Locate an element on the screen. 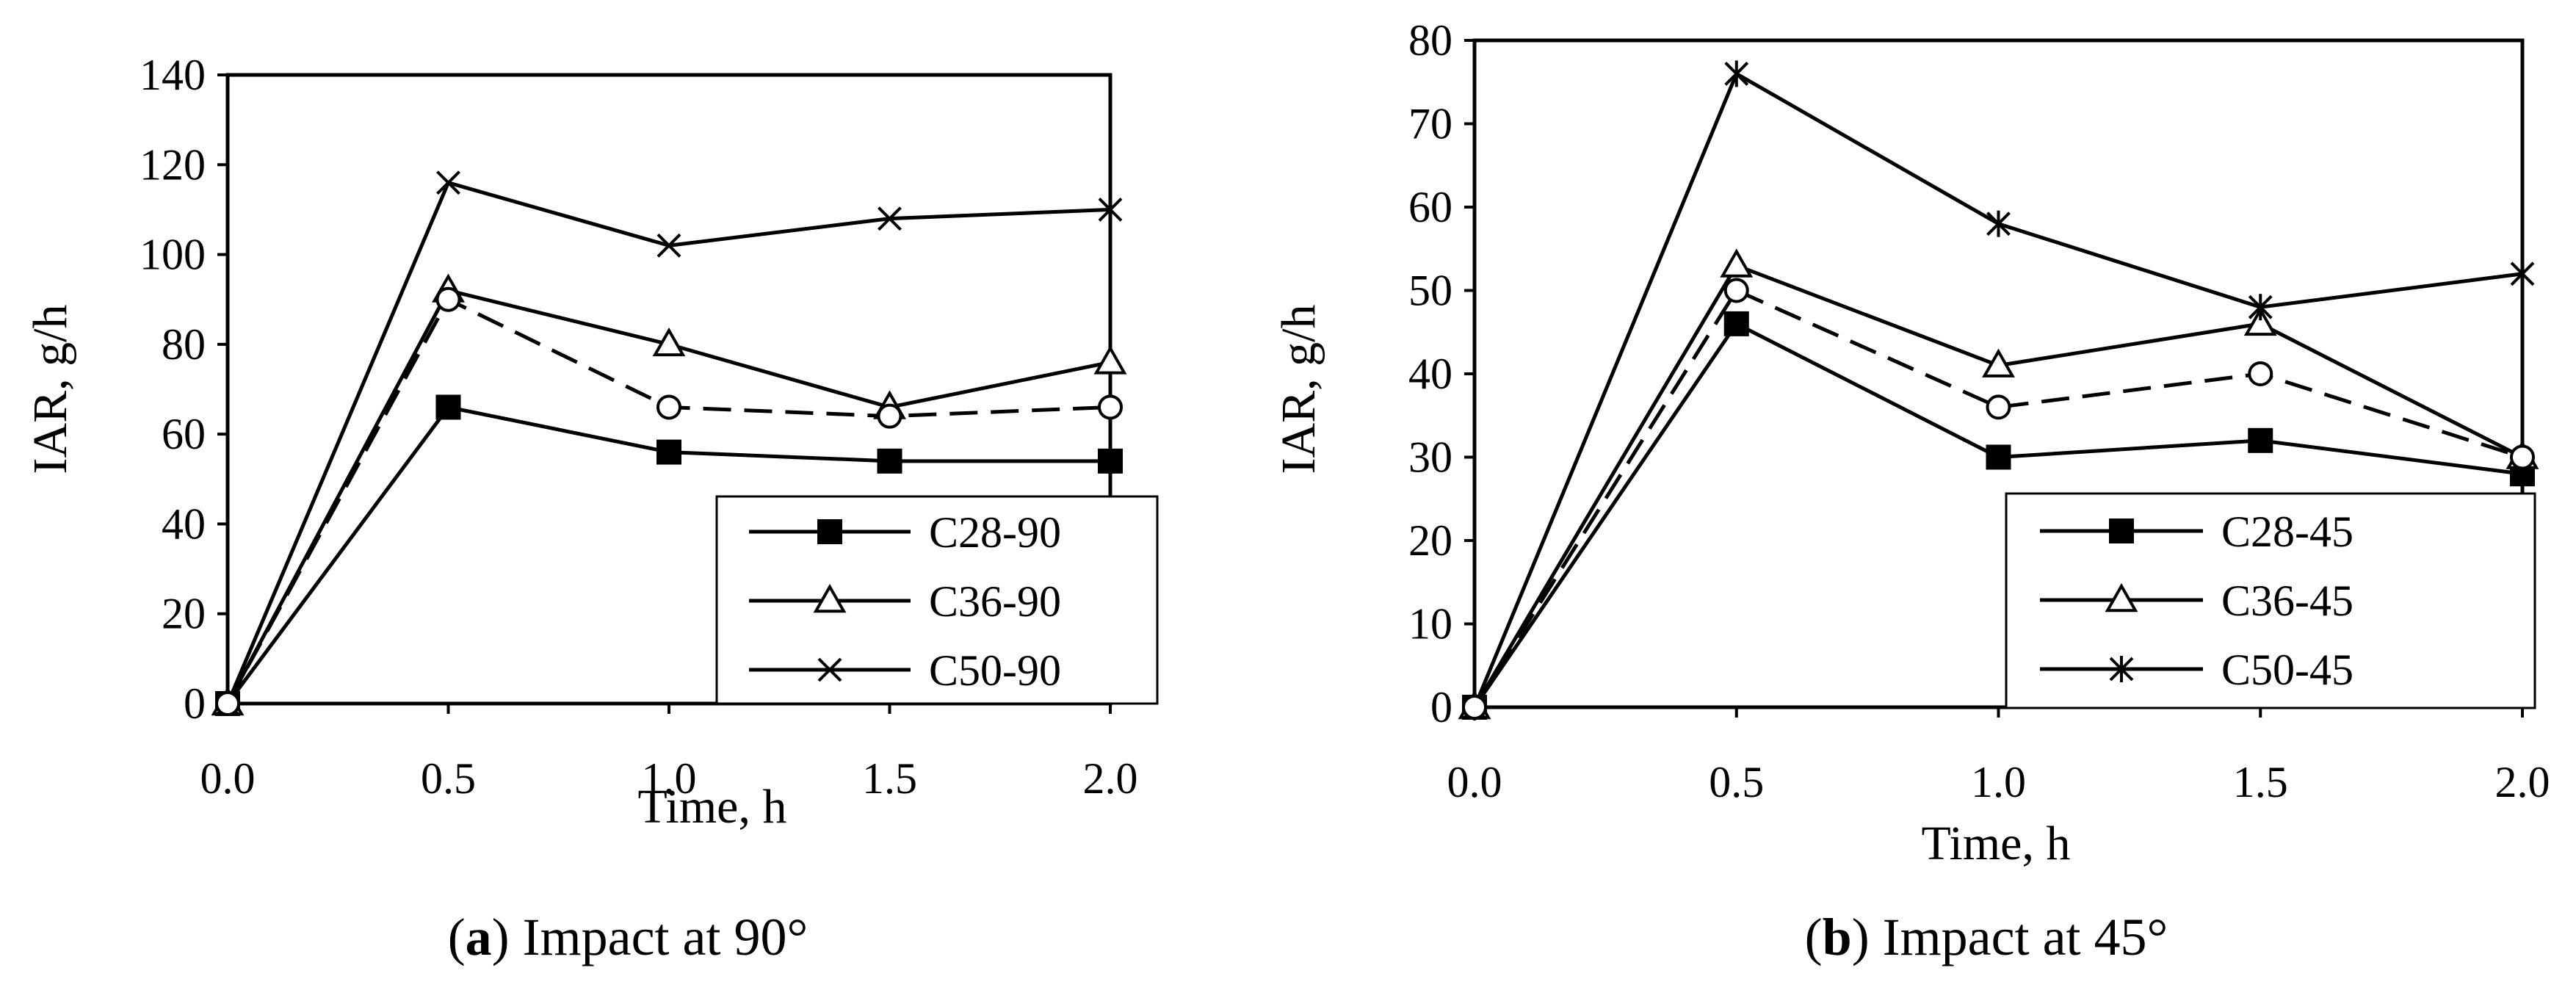 The image size is (2576, 1001). legend-label: C50-45 is located at coordinates (2287, 670).